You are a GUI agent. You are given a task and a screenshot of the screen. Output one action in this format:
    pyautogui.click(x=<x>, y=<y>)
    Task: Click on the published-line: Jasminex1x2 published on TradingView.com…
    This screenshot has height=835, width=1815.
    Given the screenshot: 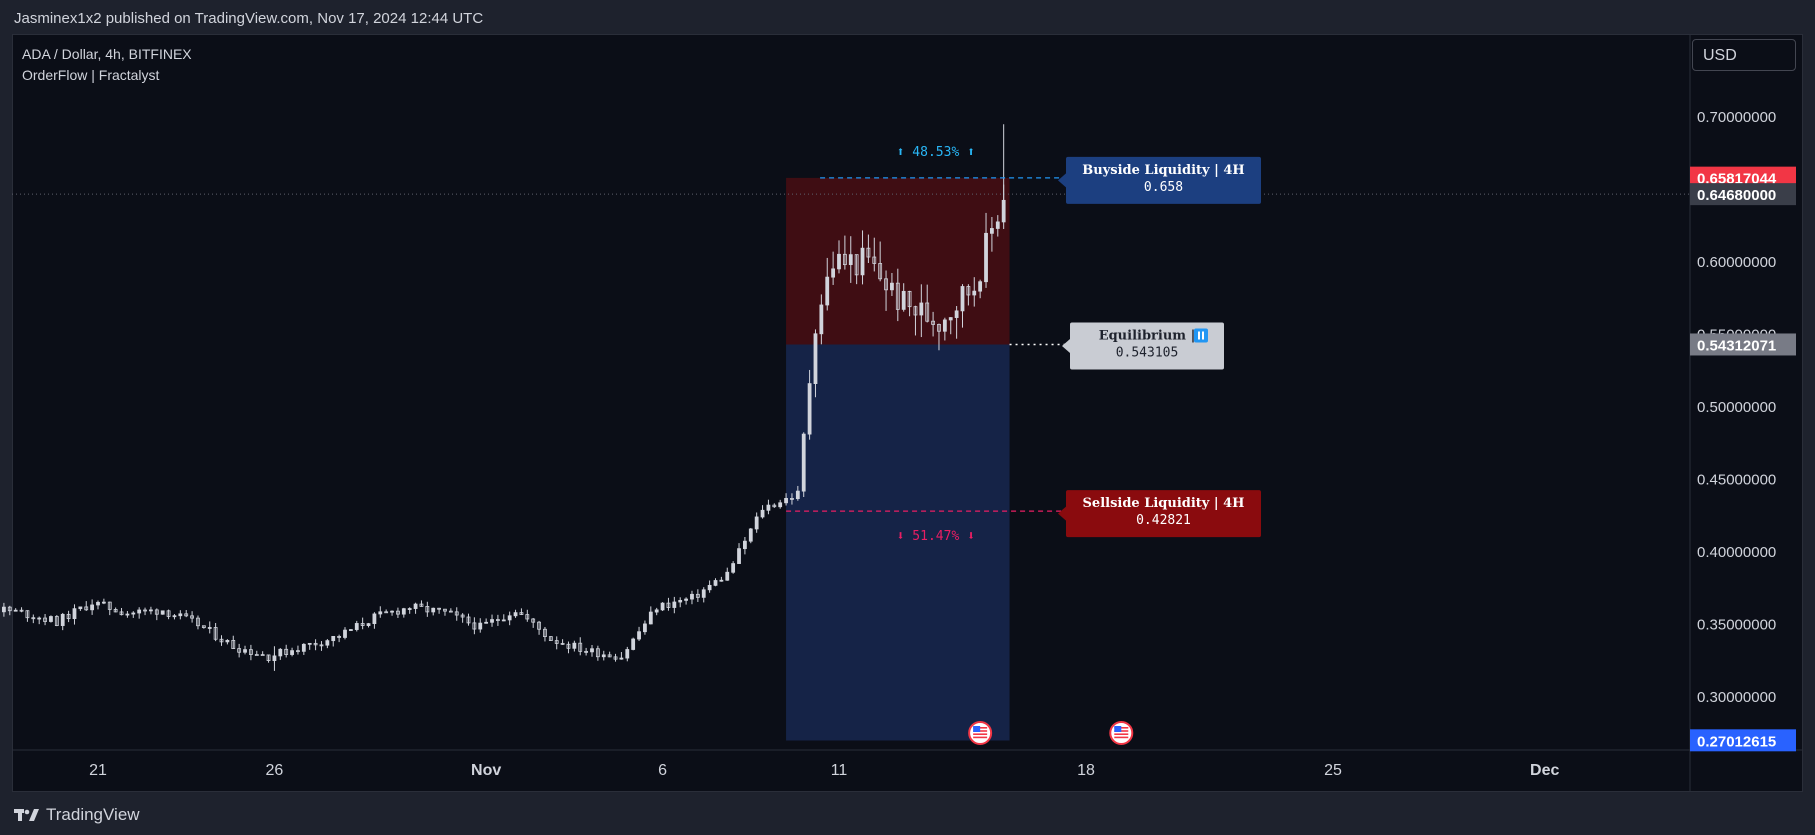 What is the action you would take?
    pyautogui.click(x=249, y=18)
    